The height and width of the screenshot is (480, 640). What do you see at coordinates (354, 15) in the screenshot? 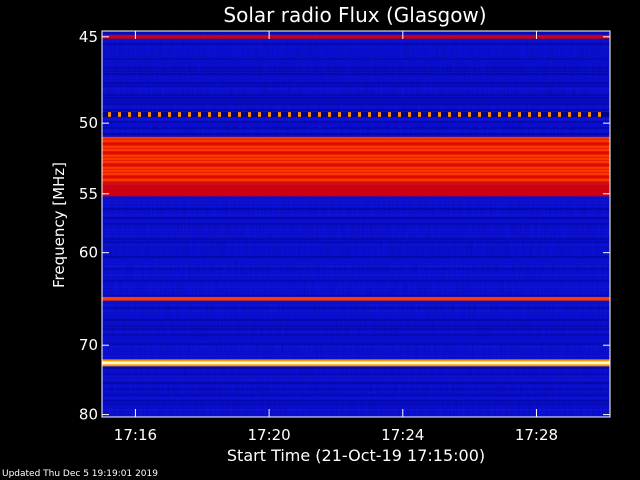
I see `chart-title: Solar radio Flux (Glasgow)` at bounding box center [354, 15].